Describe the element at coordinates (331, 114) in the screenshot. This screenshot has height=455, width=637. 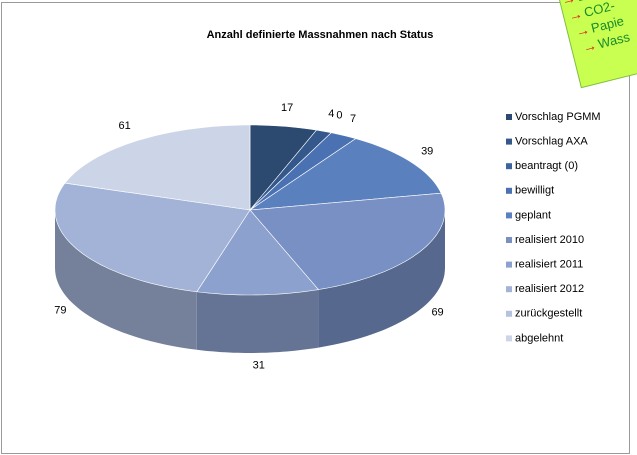
I see `data-label: 4` at that location.